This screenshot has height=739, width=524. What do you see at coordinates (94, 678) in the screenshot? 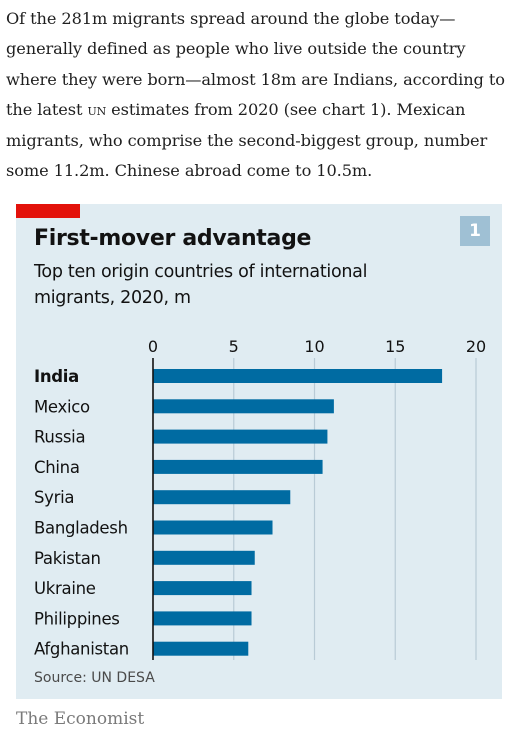
I see `chart-source: Source: UN DESA` at bounding box center [94, 678].